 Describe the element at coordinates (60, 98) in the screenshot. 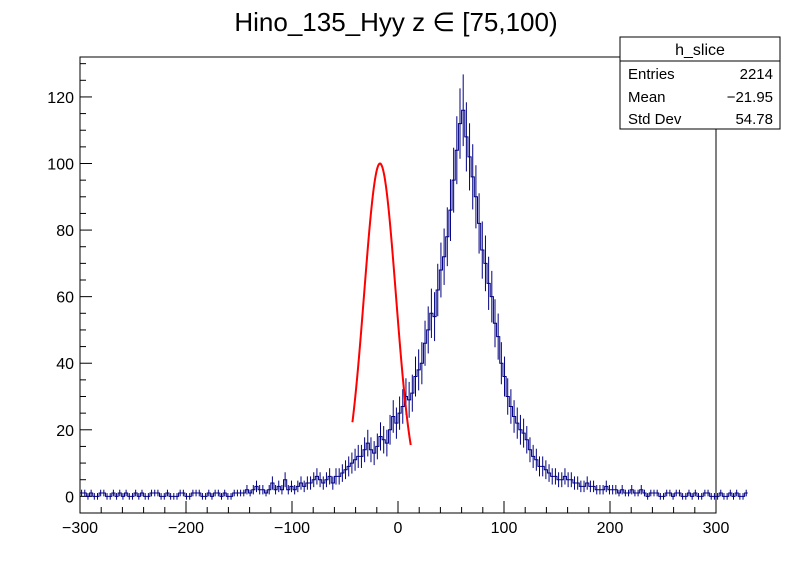

I see `y-tick-label: 120` at that location.